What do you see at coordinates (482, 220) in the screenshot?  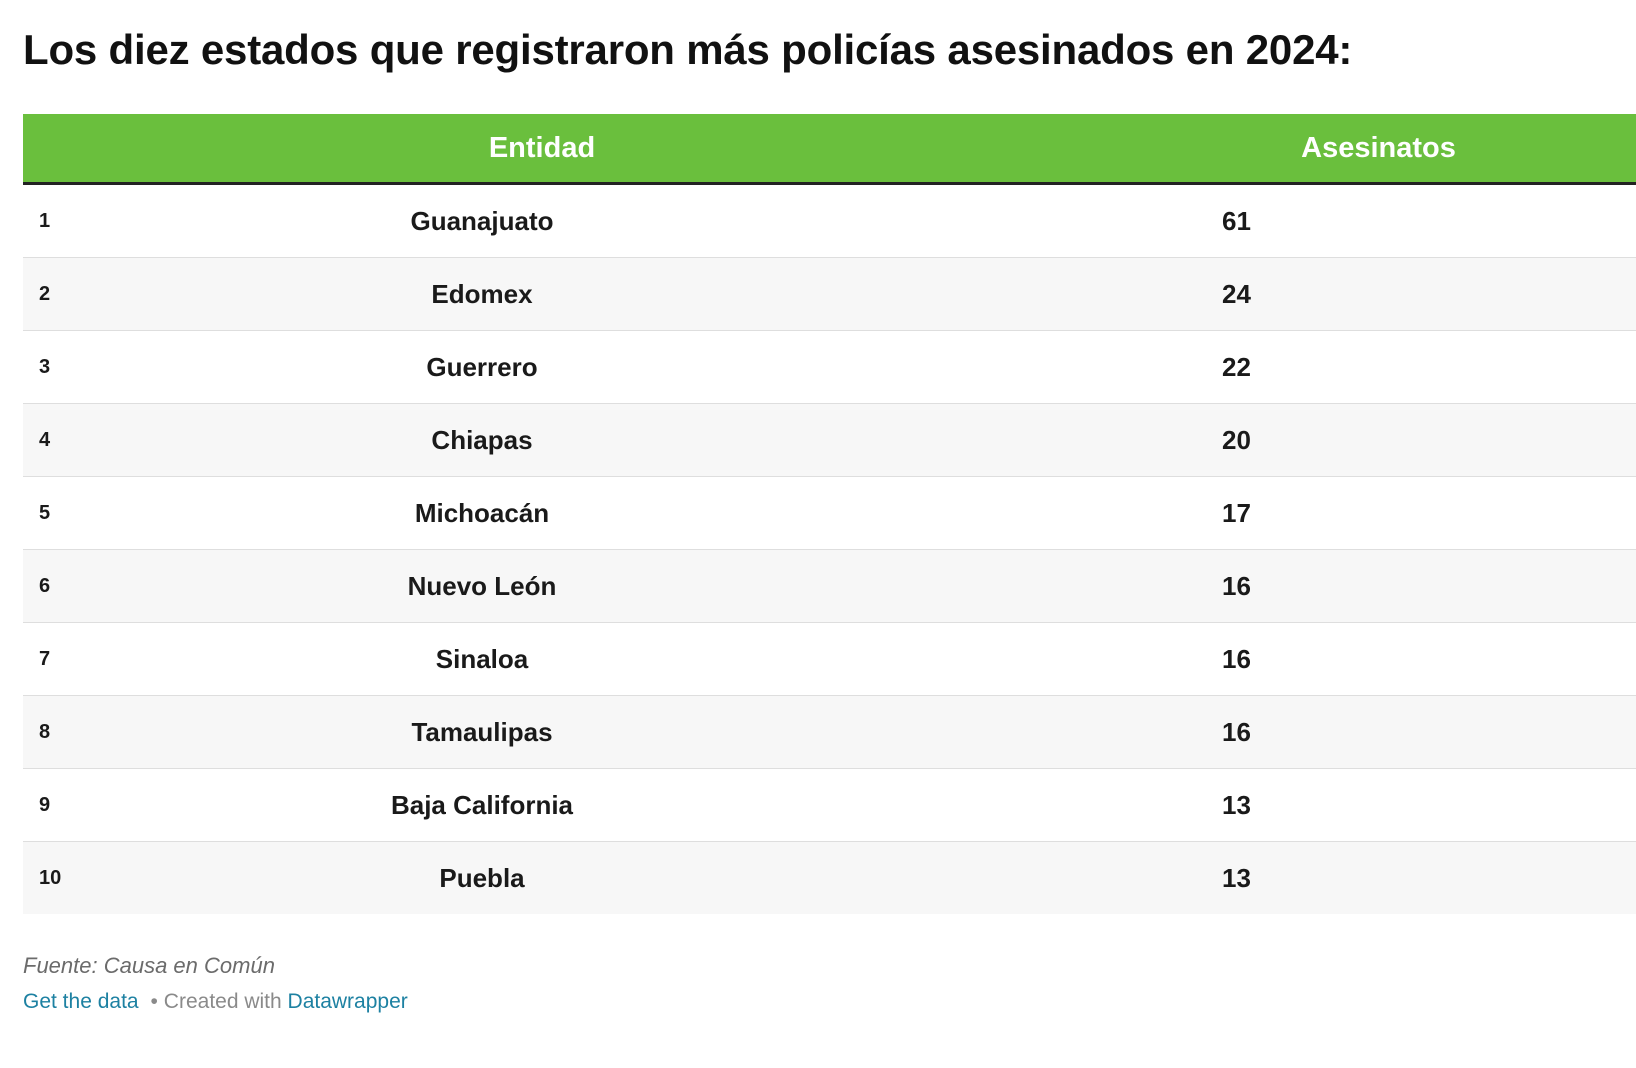 I see `entity-cell: Guanajuato` at bounding box center [482, 220].